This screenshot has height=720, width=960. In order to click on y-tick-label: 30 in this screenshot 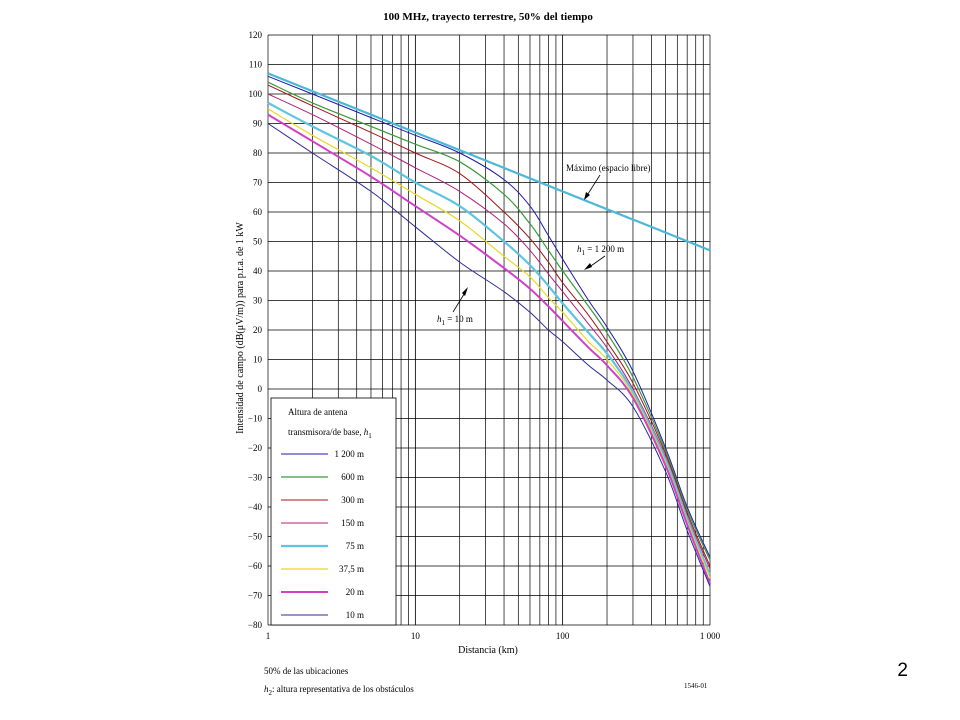, I will do `click(258, 301)`.